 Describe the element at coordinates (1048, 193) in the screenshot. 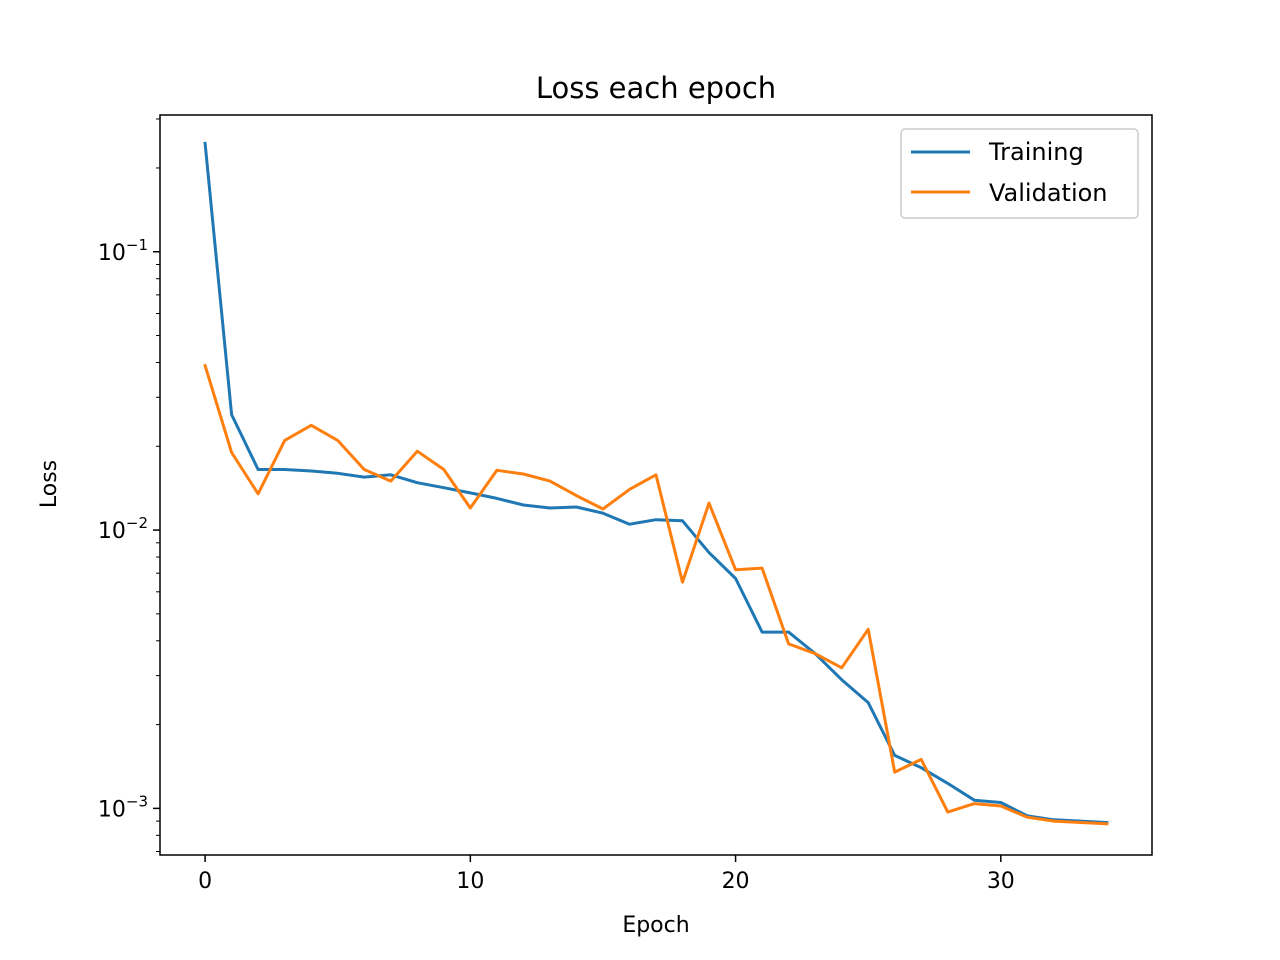

I see `legend-validation-label: Validation` at that location.